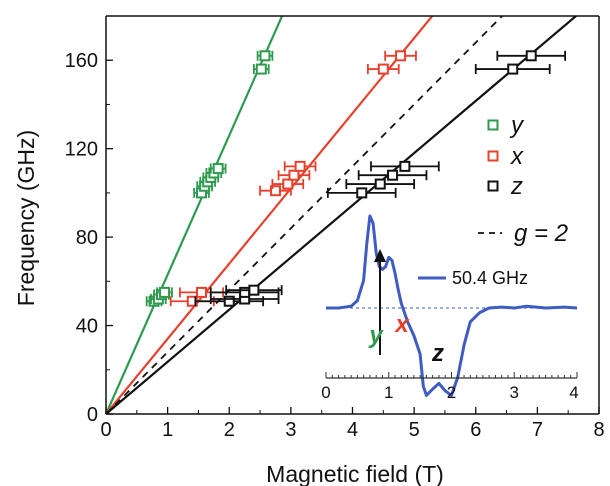 The height and width of the screenshot is (486, 610). I want to click on x-tick-label: 3, so click(290, 430).